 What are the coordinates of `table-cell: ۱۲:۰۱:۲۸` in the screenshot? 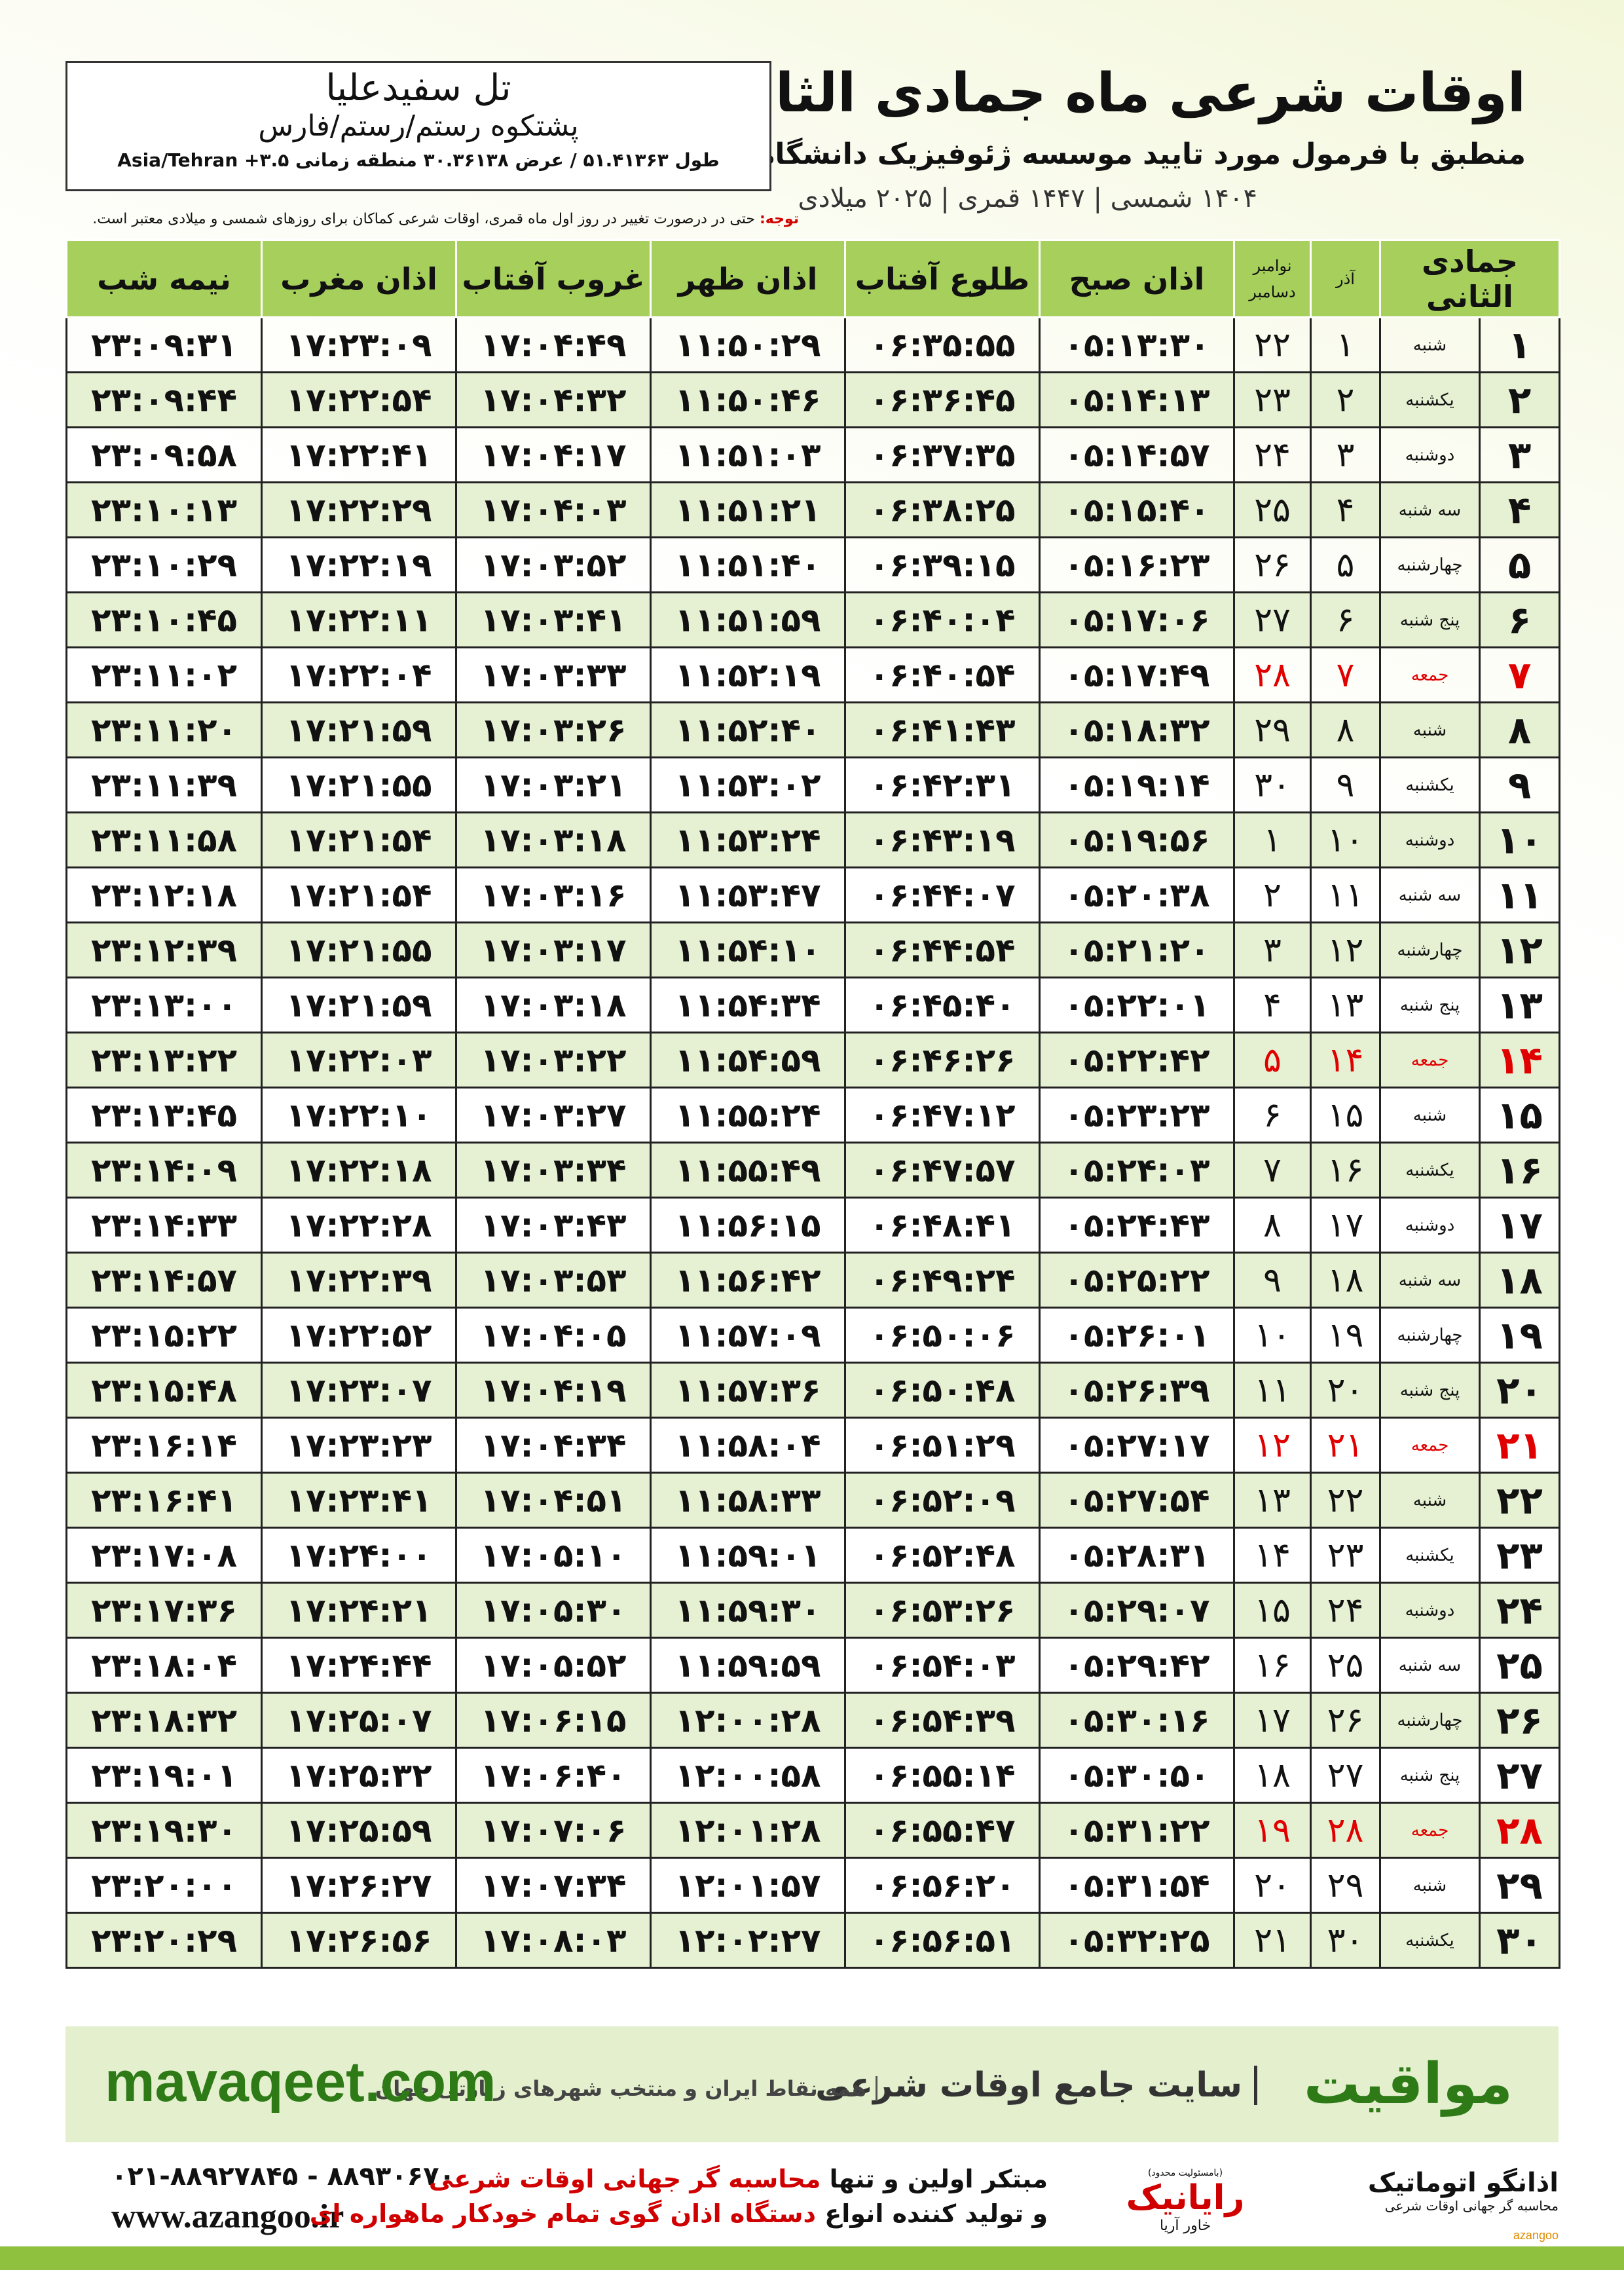 It's located at (748, 1830).